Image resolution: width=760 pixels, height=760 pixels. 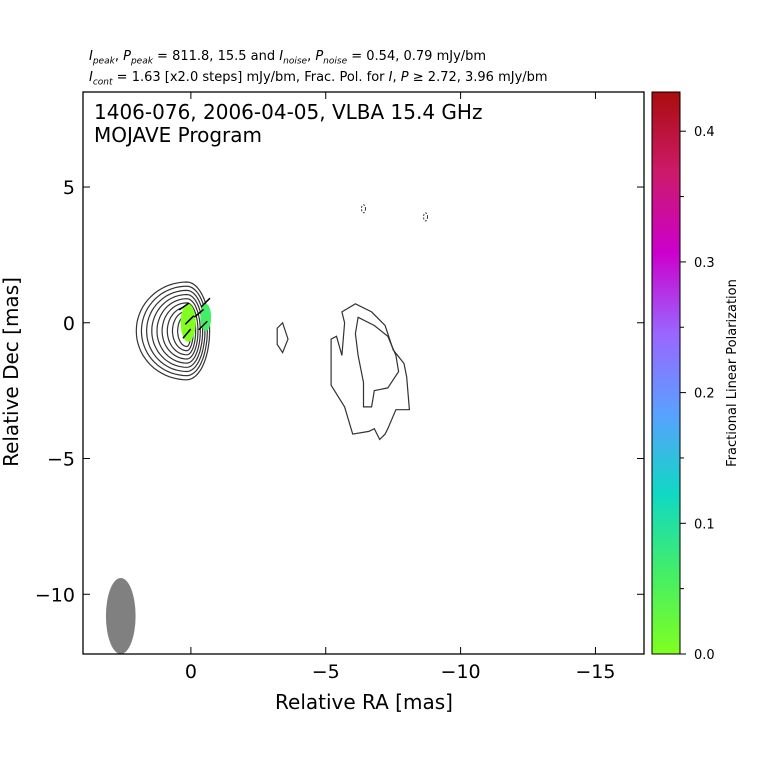 I want to click on frac-pol-thresholds: 2.72, 3.96 mJy/bm, so click(x=487, y=77).